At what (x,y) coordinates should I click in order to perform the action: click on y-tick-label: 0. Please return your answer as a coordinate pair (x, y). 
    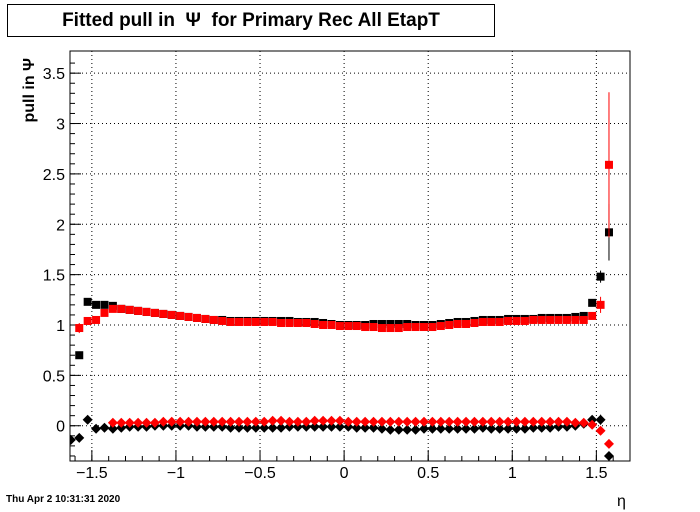
    Looking at the image, I should click on (60, 427).